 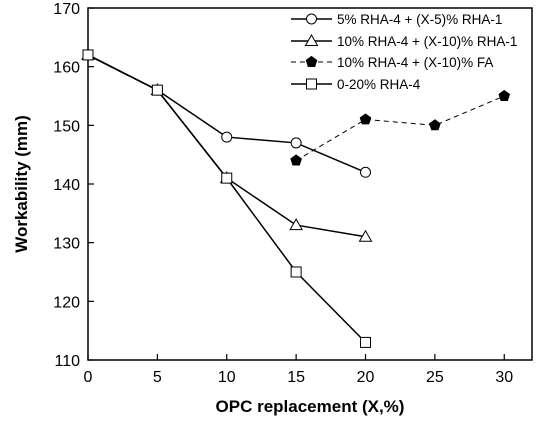 I want to click on x-tick-label: 0, so click(x=88, y=377).